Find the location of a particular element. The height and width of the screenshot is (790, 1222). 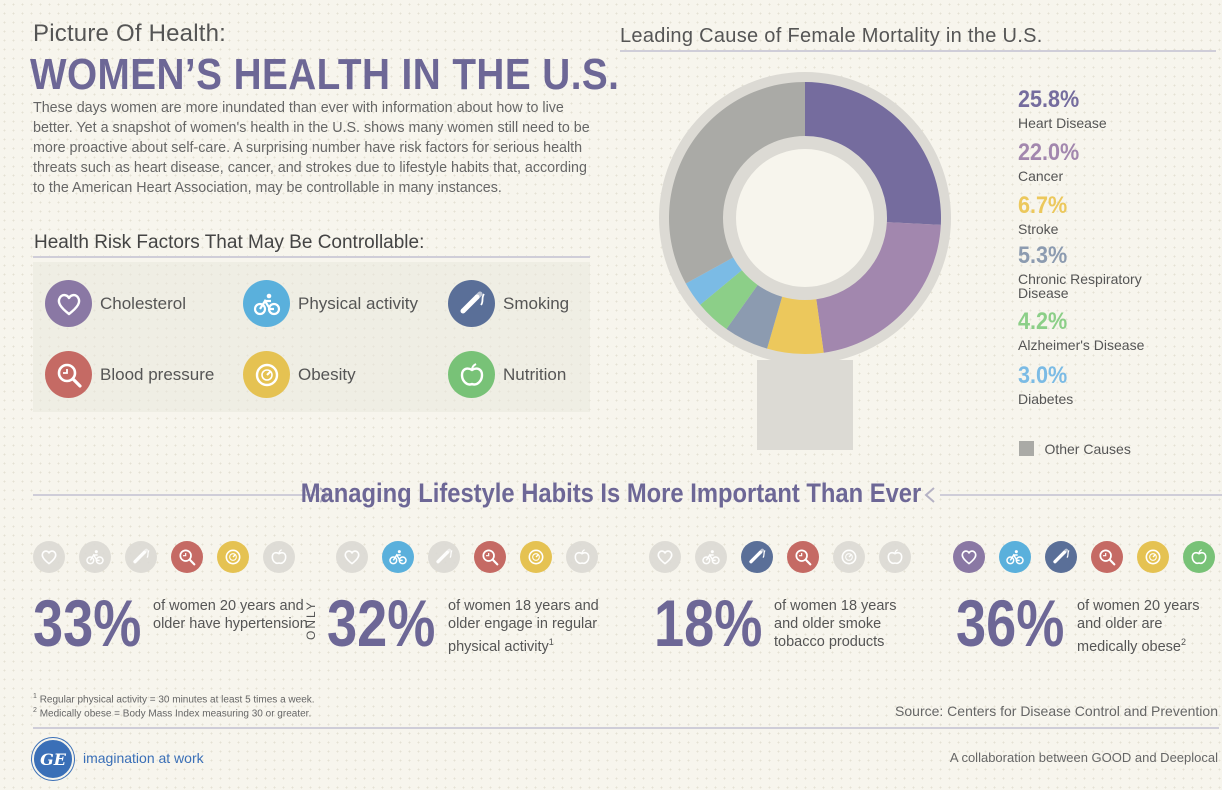

stat-value-smoking: 18% is located at coordinates (708, 623).